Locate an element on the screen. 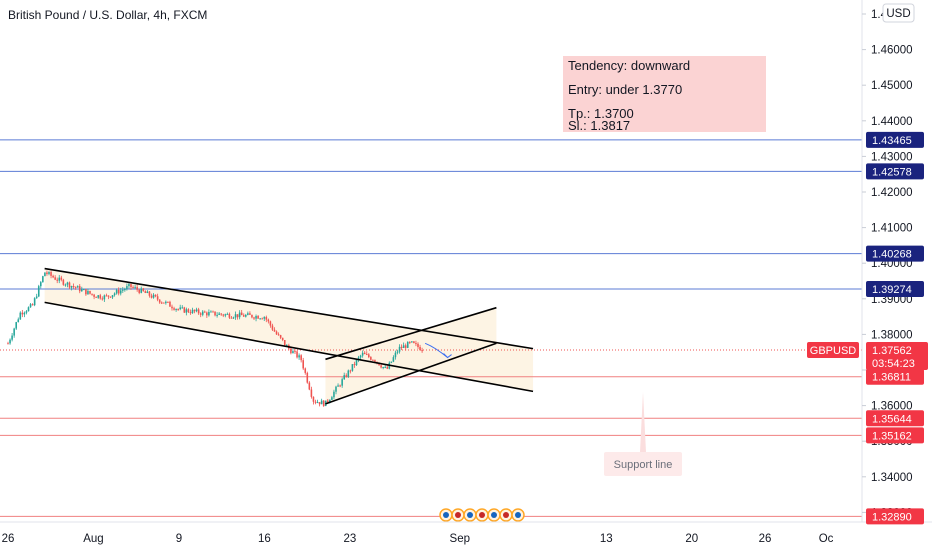  currency-button: USD is located at coordinates (898, 13).